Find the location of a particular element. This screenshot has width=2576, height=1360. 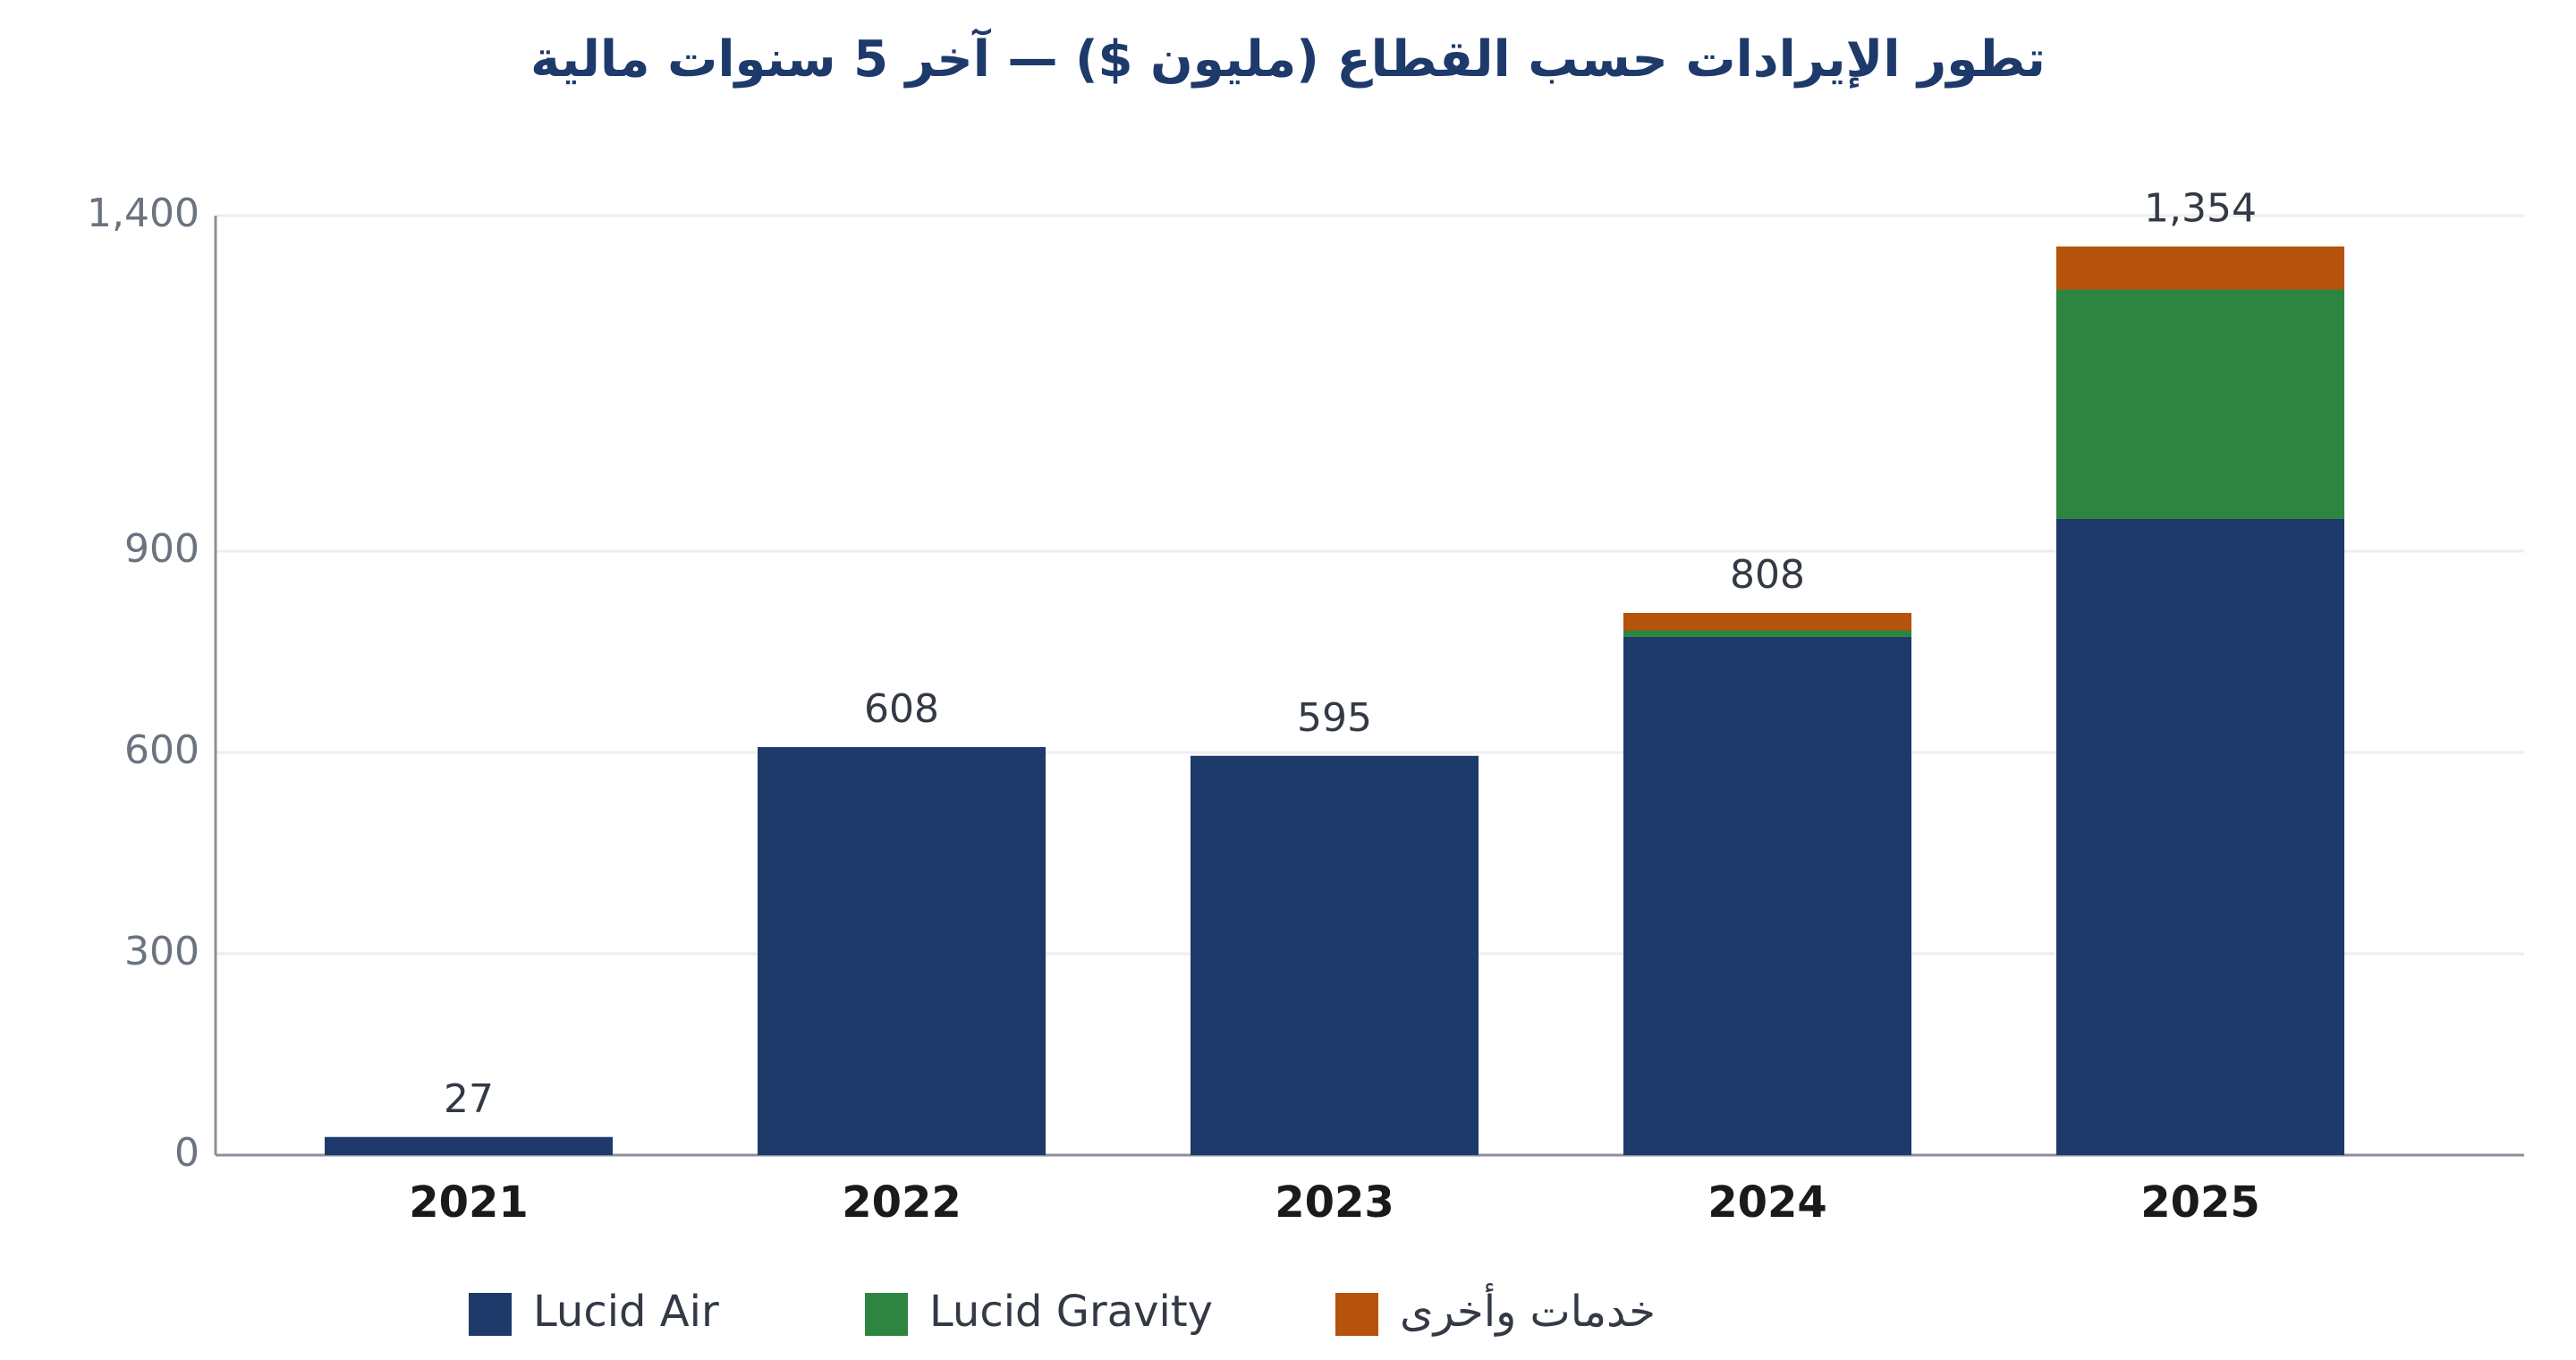

legend-label: Lucid Gravity is located at coordinates (1071, 1312).